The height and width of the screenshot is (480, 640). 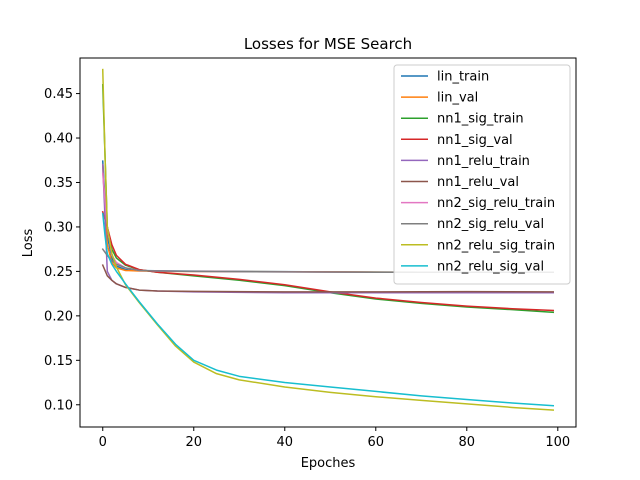 I want to click on y-axis-label: Loss, so click(x=28, y=243).